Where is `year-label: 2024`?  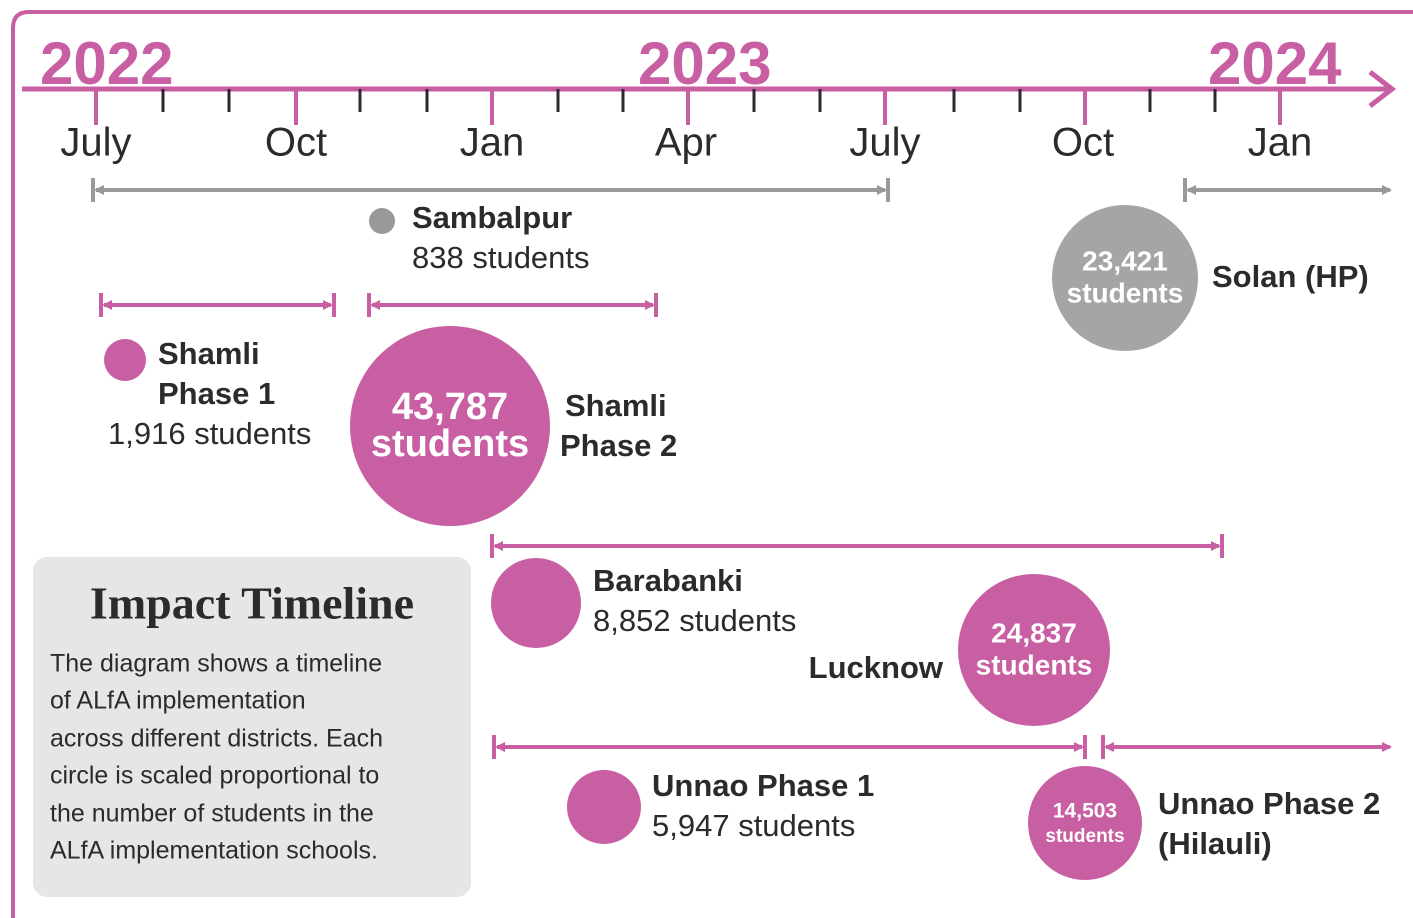
year-label: 2024 is located at coordinates (1275, 63).